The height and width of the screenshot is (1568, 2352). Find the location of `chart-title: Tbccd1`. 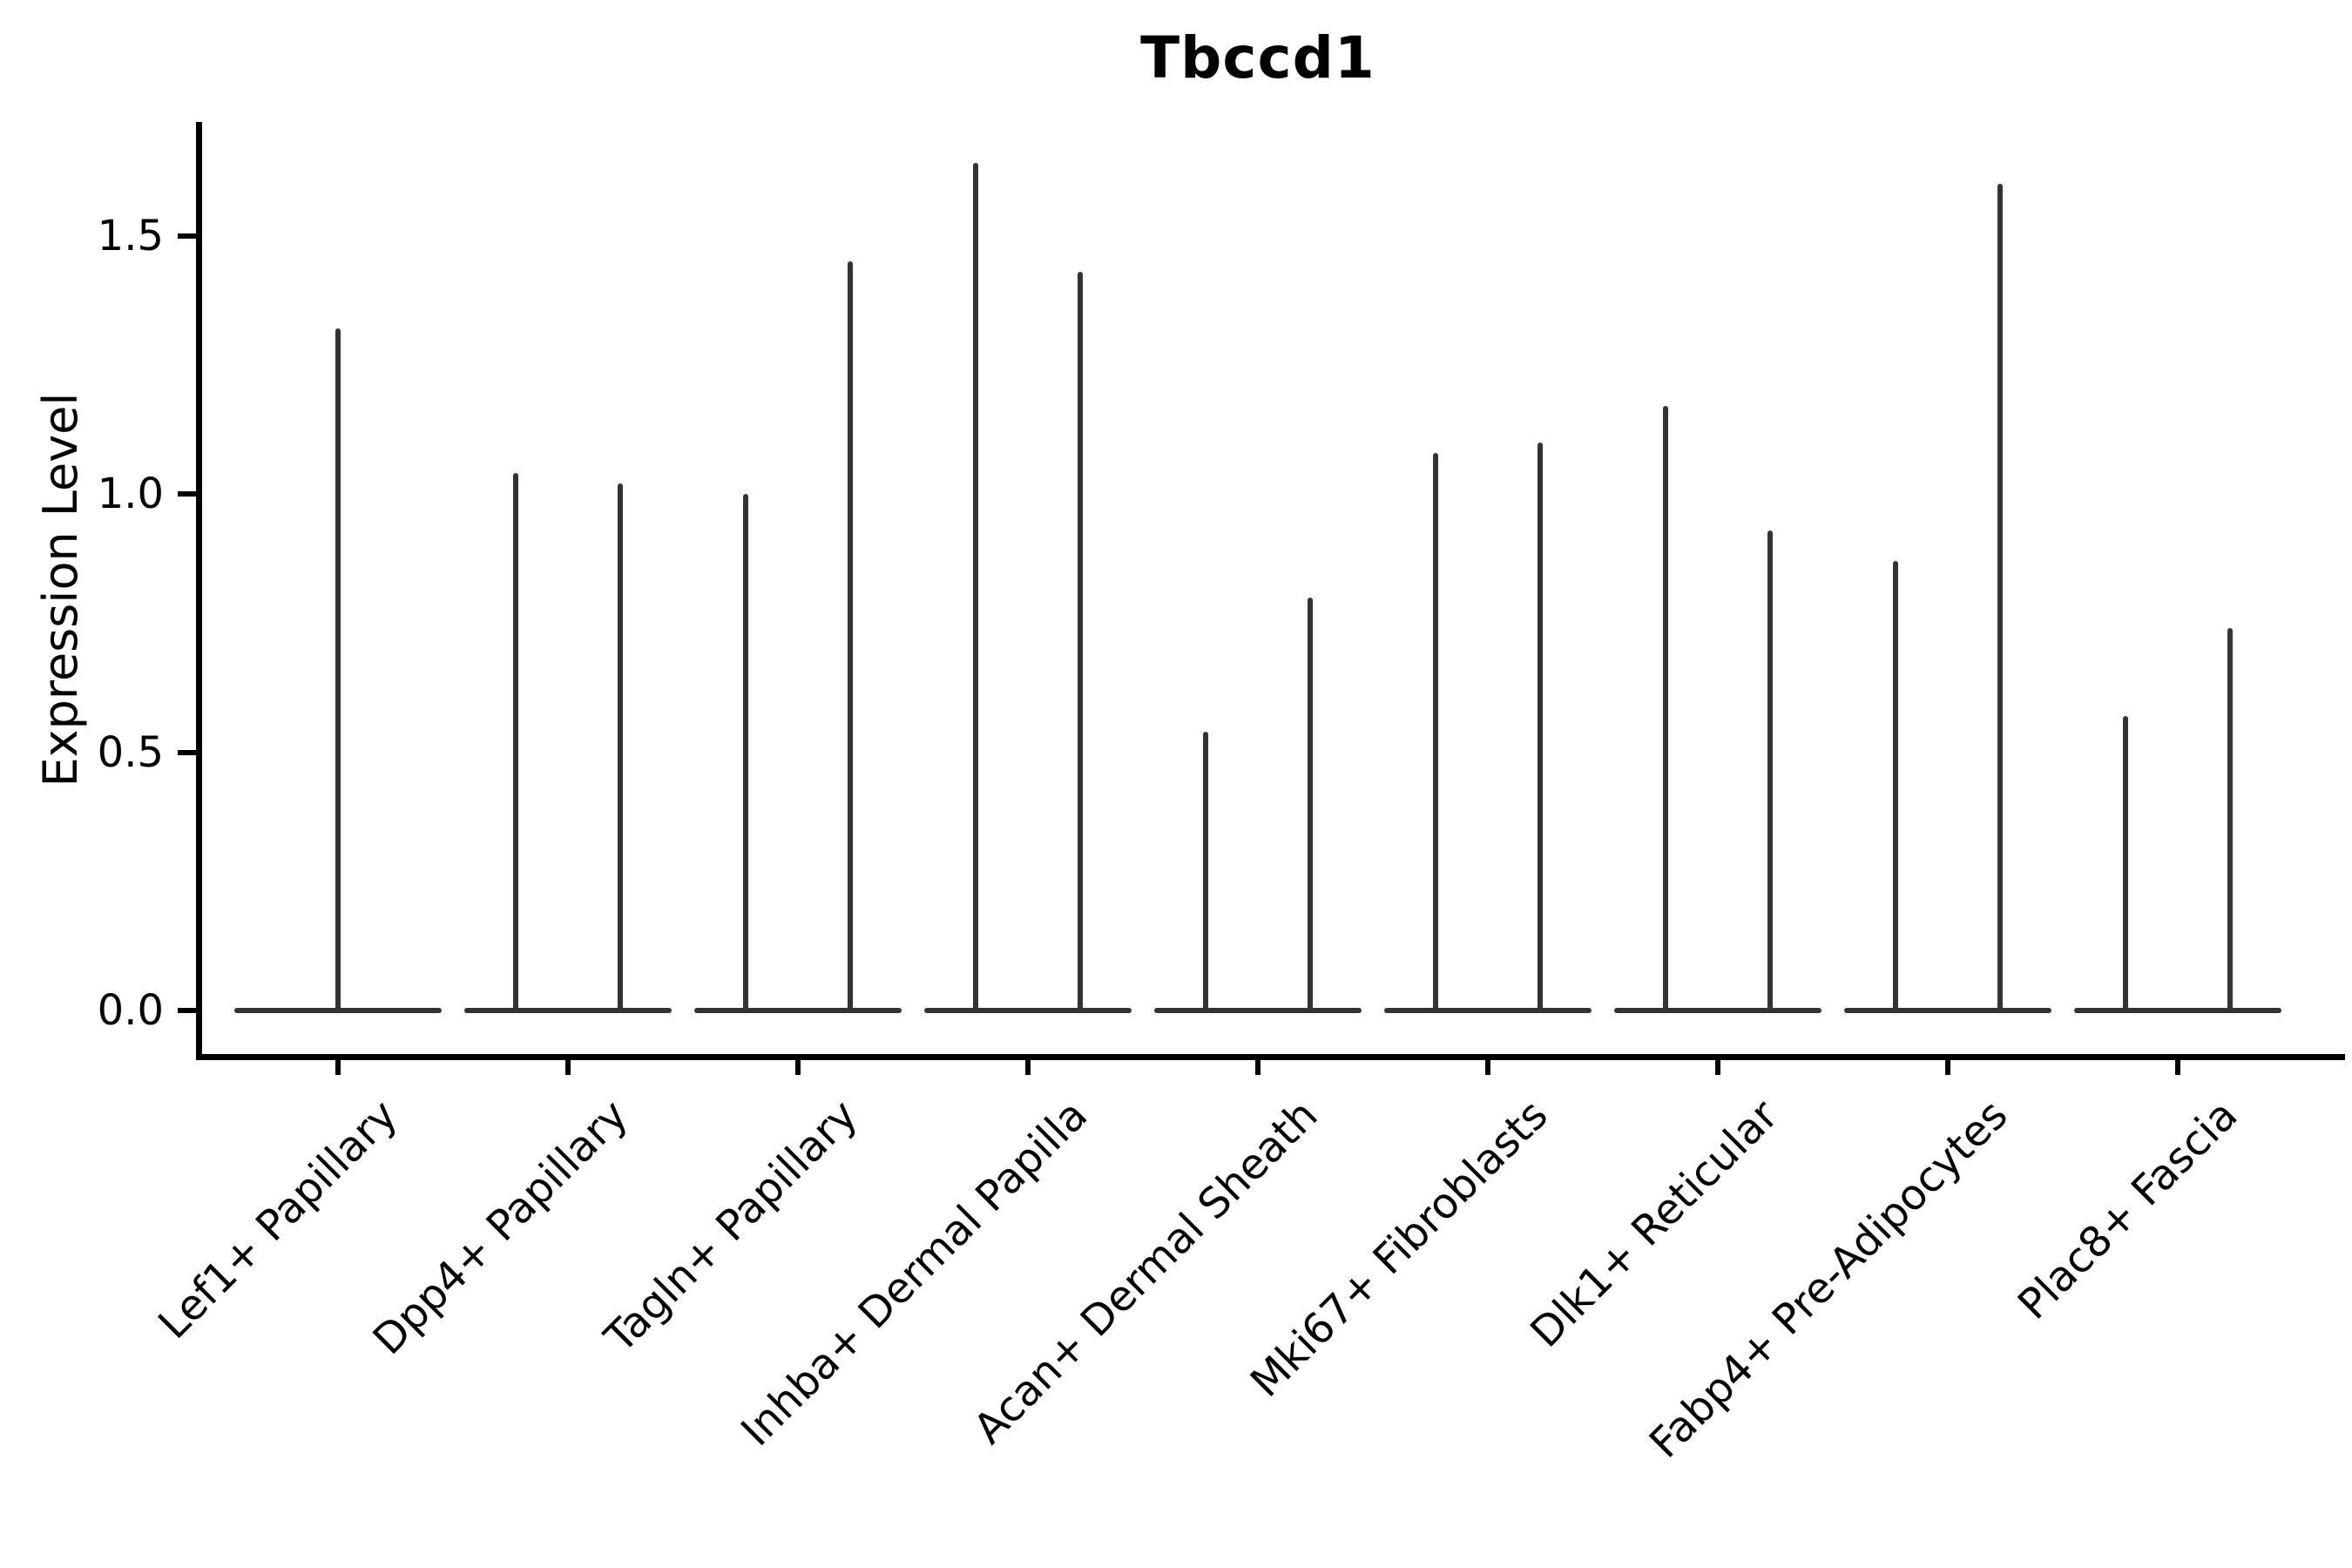

chart-title: Tbccd1 is located at coordinates (1257, 58).